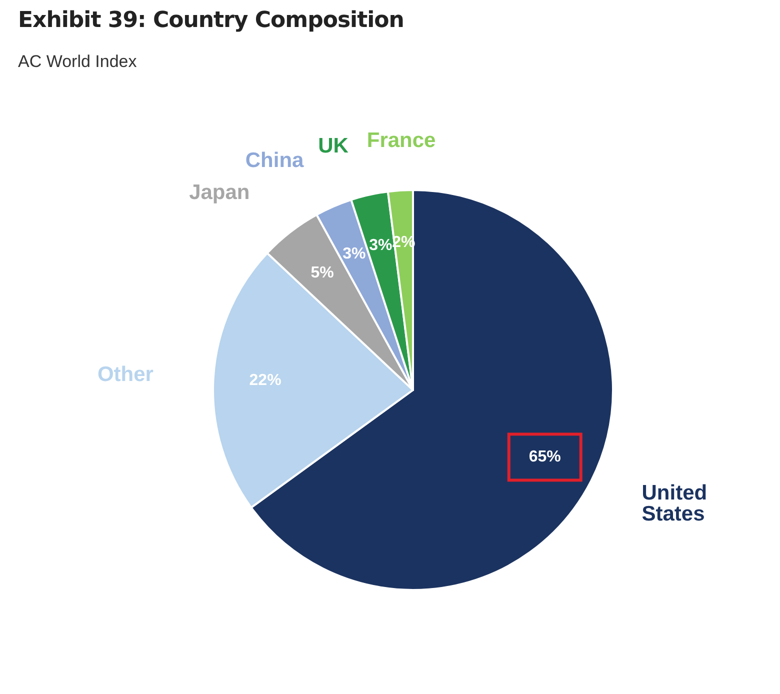 The image size is (780, 694). I want to click on slice-label: Other, so click(125, 374).